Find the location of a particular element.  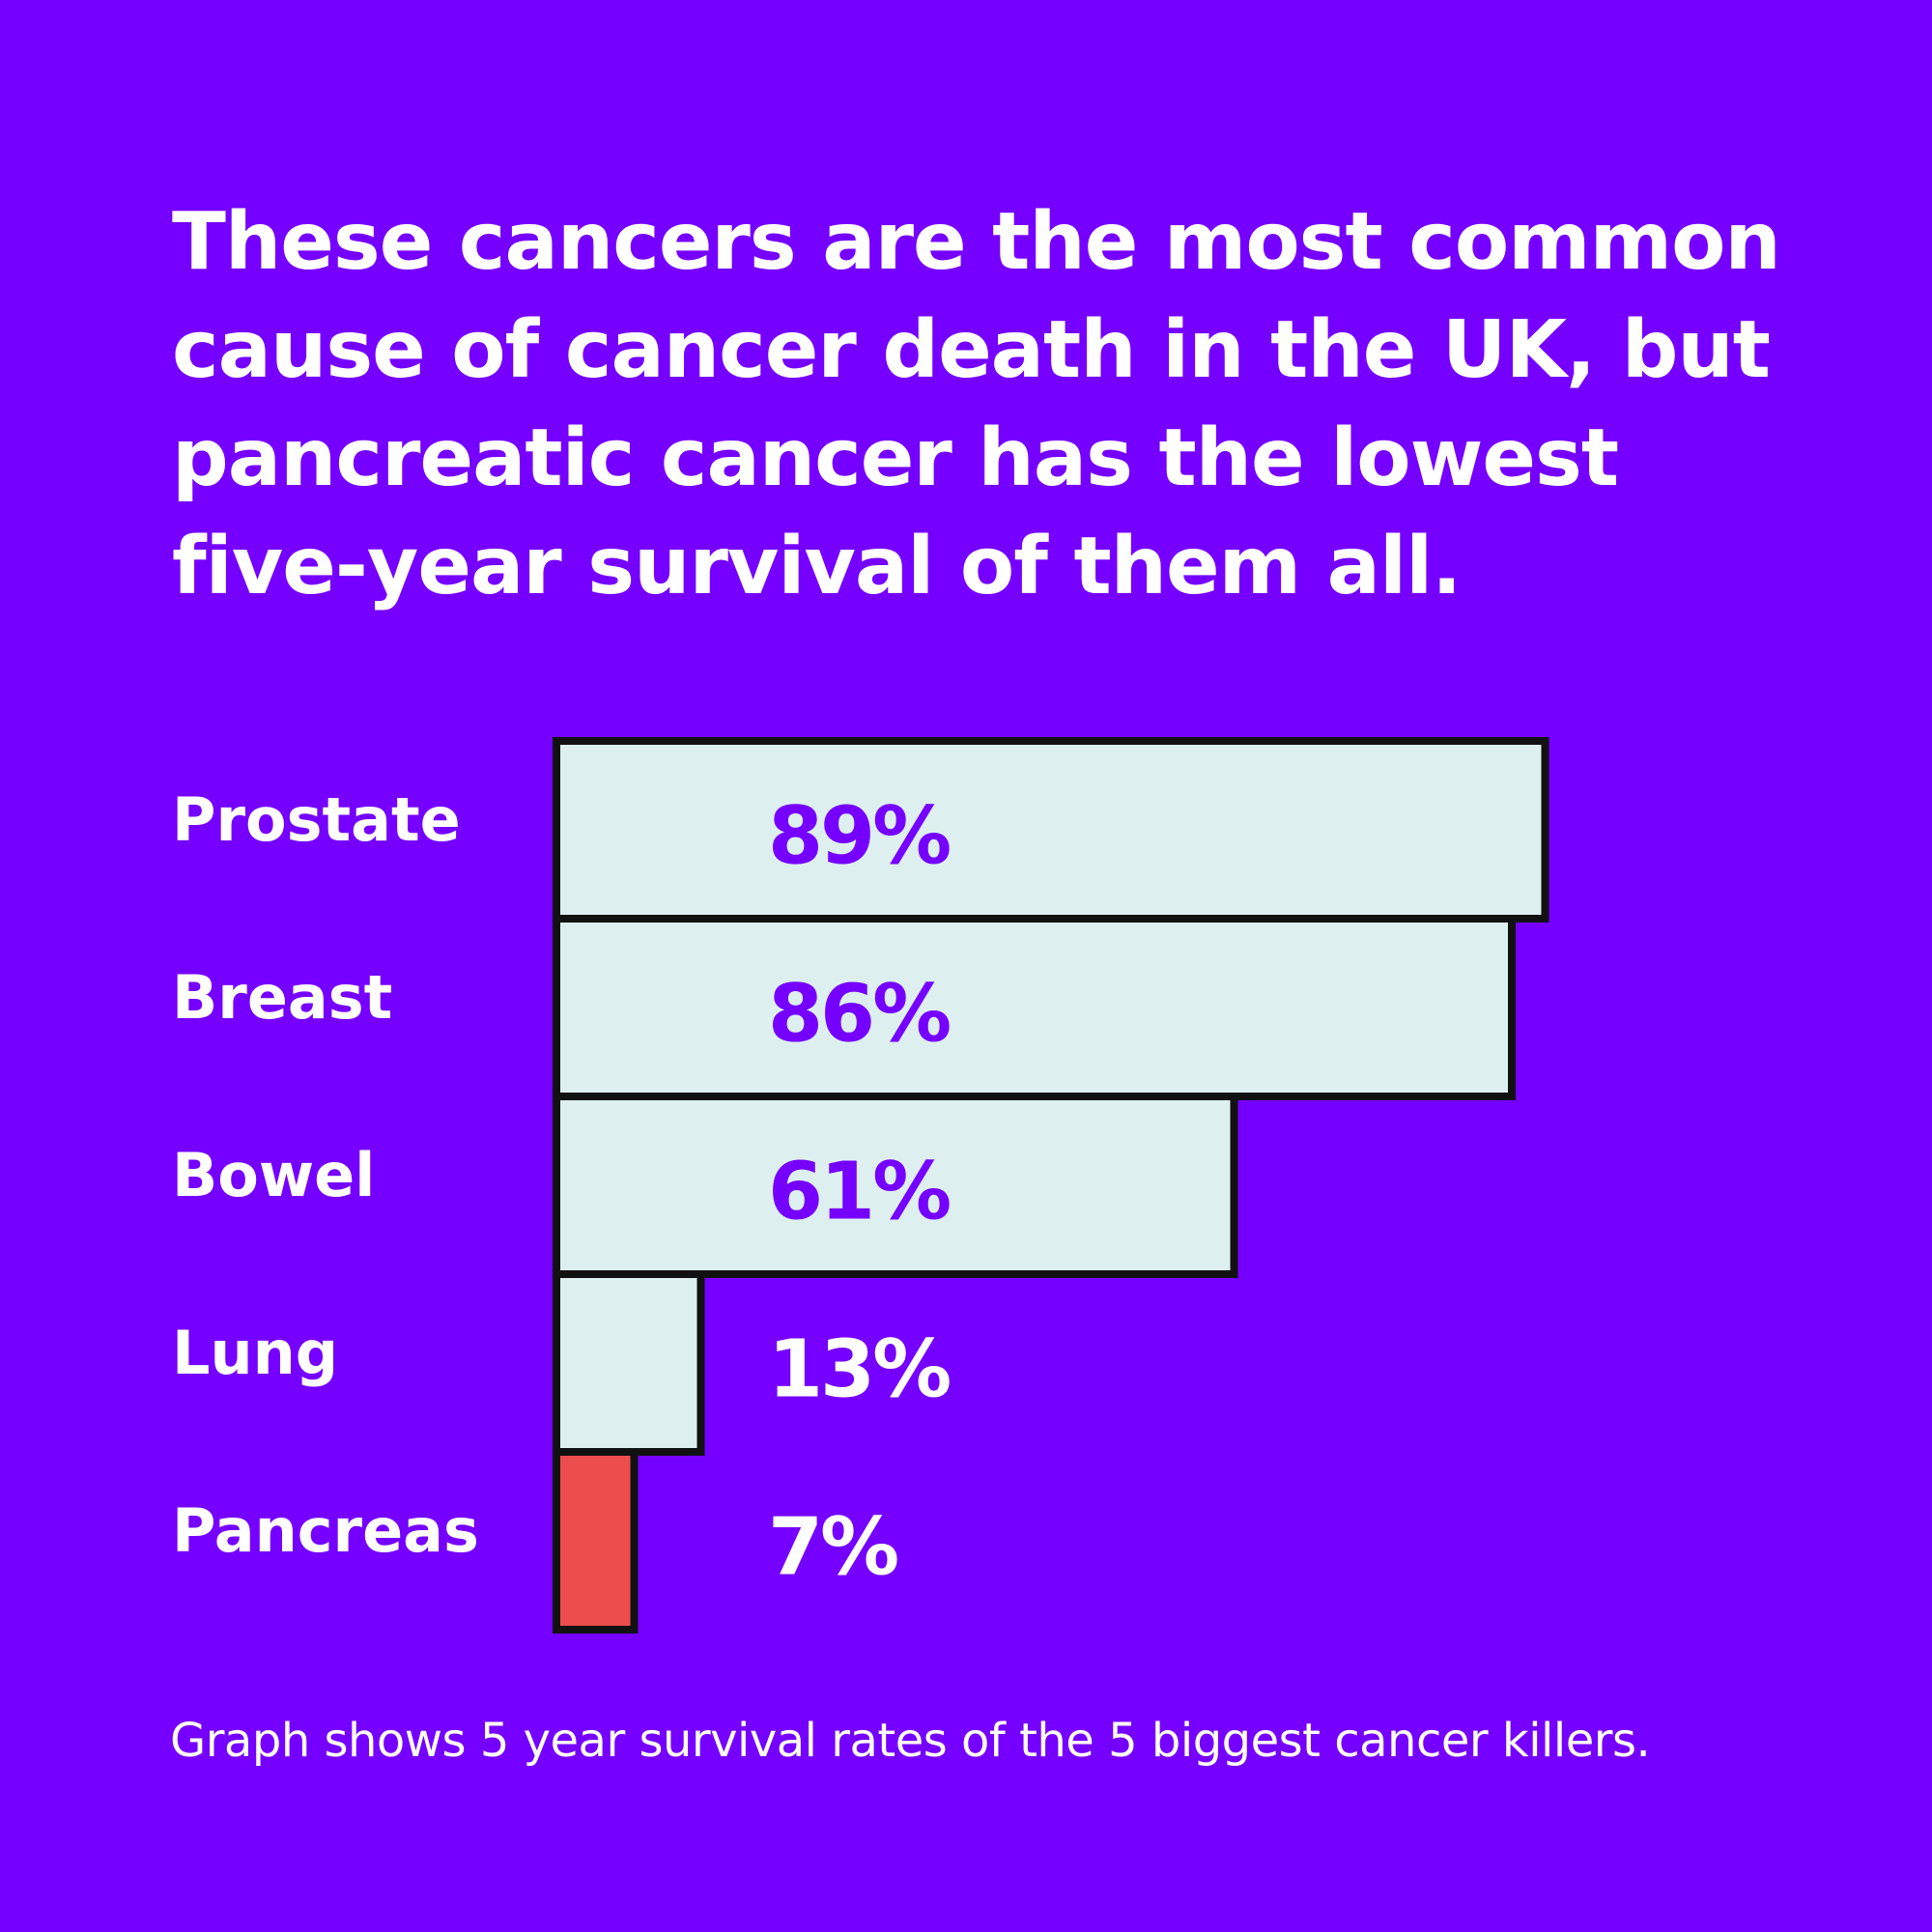

value-label-bowel: 61% is located at coordinates (859, 1191).